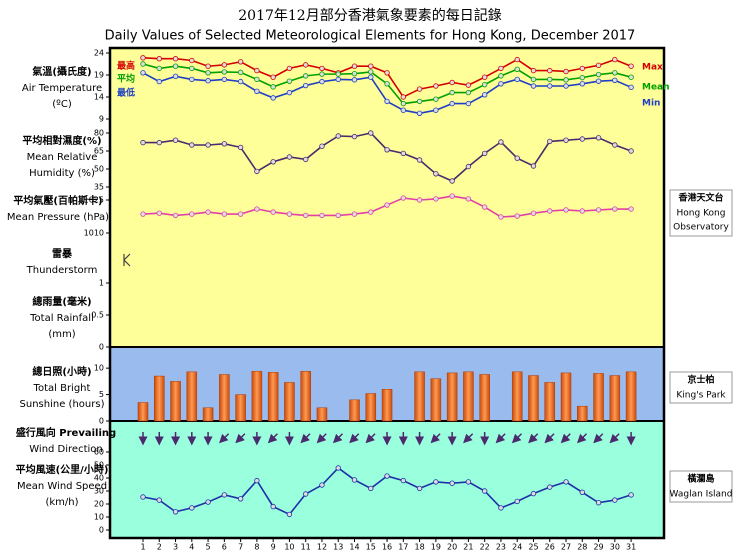 The height and width of the screenshot is (555, 740). Describe the element at coordinates (99, 151) in the screenshot. I see `y-tick-label: 65` at that location.